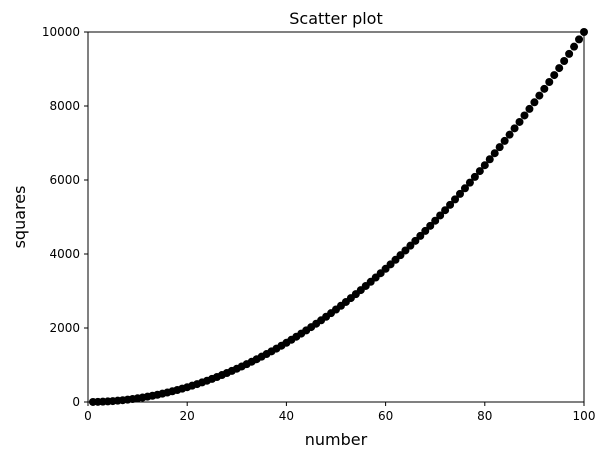 The width and height of the screenshot is (607, 459). I want to click on y-axis-label: squares, so click(19, 217).